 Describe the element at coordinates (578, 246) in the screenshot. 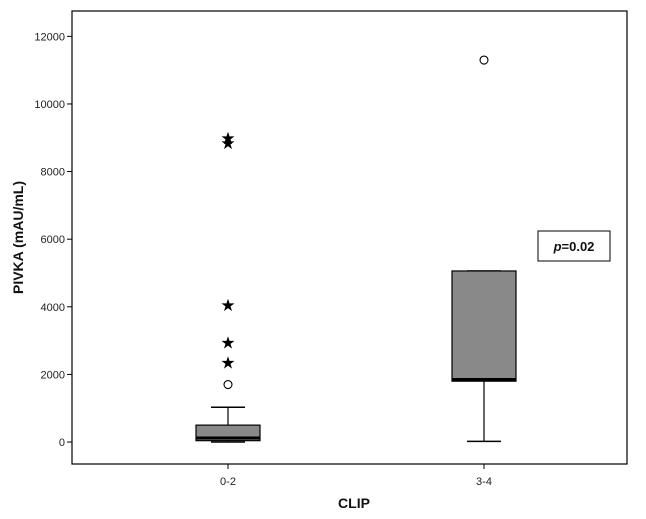

I see `p-value-text: =0.02` at that location.